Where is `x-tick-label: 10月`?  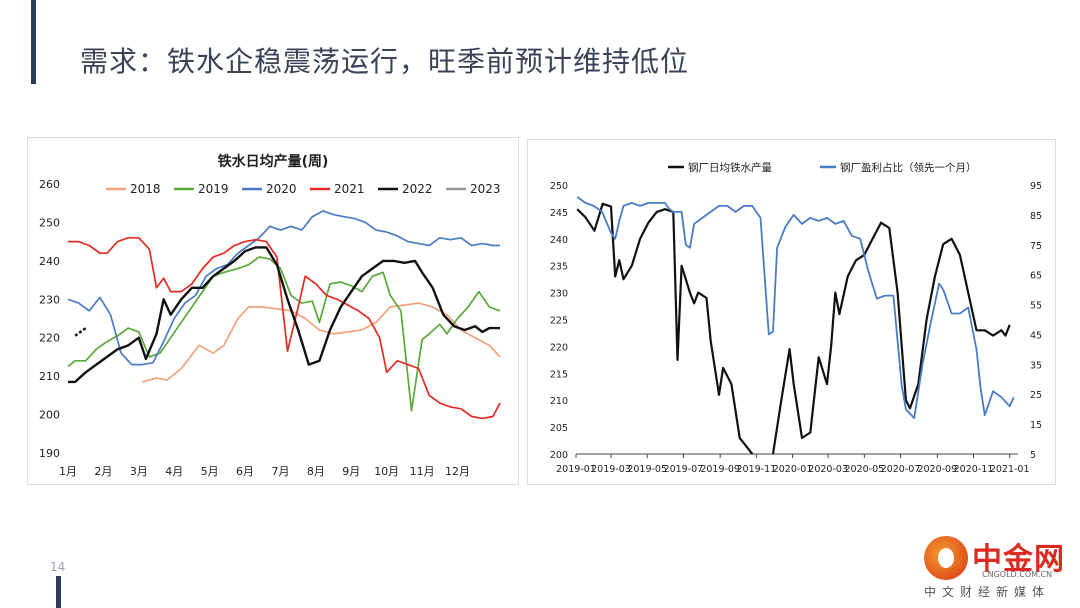 x-tick-label: 10月 is located at coordinates (386, 471).